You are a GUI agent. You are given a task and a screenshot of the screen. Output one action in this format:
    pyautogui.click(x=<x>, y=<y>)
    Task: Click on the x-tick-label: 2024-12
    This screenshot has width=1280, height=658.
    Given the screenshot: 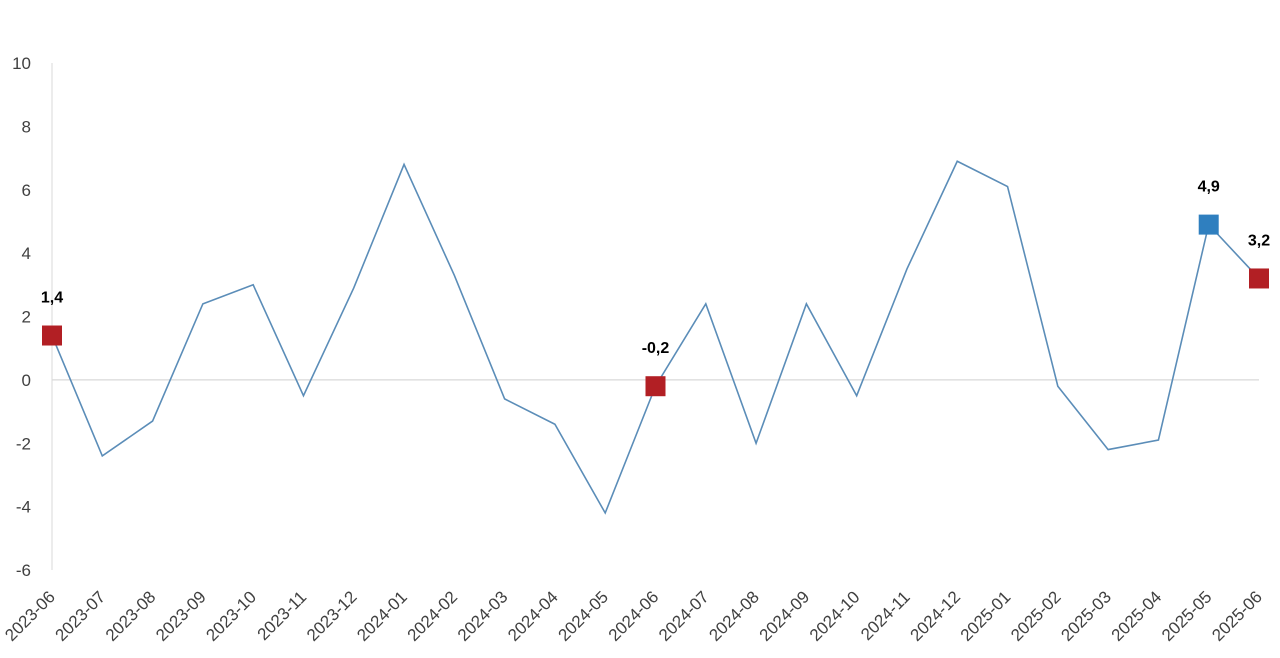 What is the action you would take?
    pyautogui.click(x=936, y=616)
    